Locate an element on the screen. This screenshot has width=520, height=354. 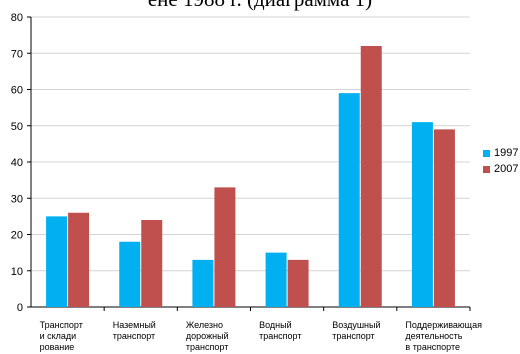
legend-swatch-2007 is located at coordinates (486, 169).